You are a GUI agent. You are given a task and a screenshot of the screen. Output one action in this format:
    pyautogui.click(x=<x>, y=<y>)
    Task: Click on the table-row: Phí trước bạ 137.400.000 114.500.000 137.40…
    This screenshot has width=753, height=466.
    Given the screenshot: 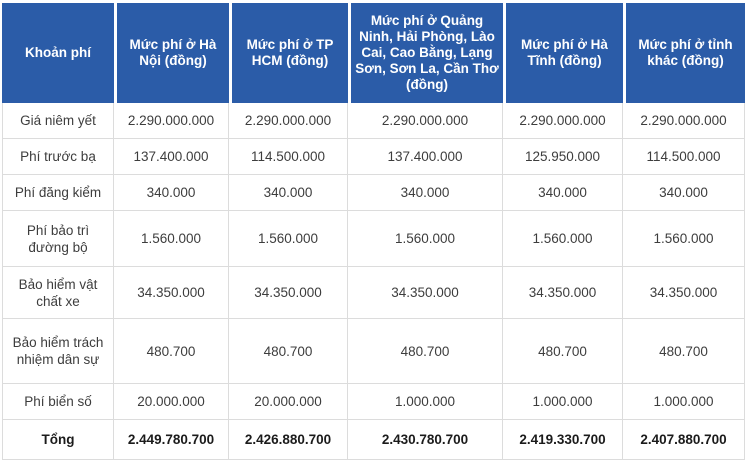 What is the action you would take?
    pyautogui.click(x=373, y=157)
    